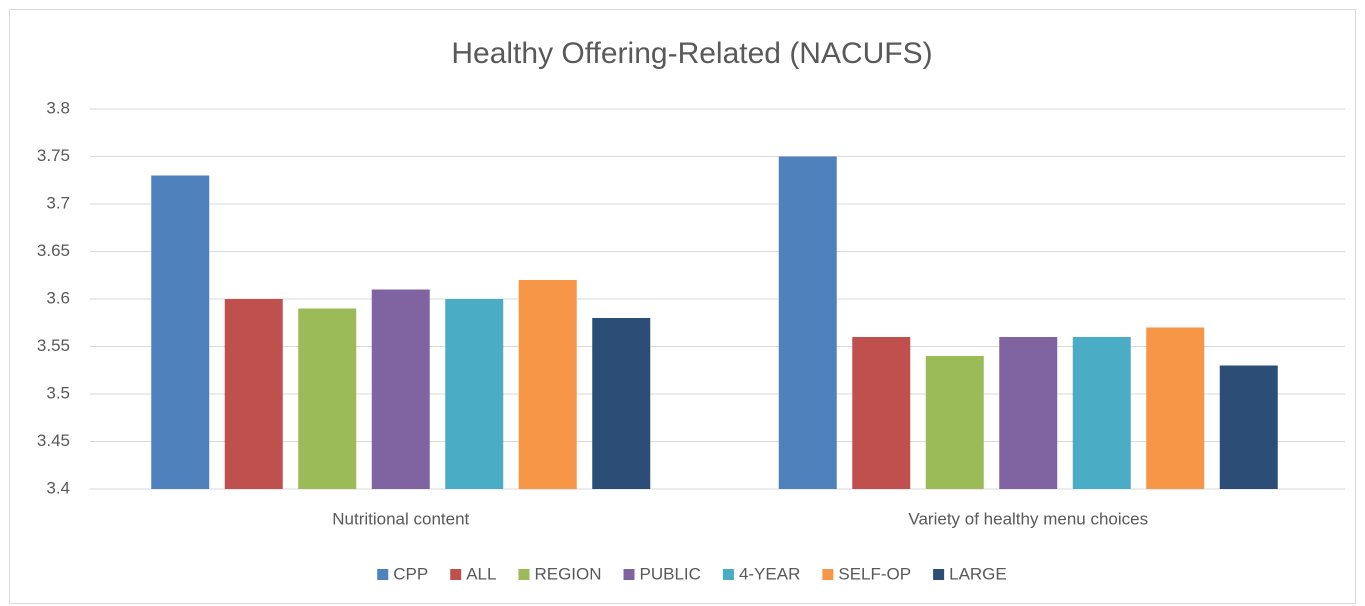 Image resolution: width=1365 pixels, height=606 pixels. What do you see at coordinates (53, 155) in the screenshot?
I see `y-tick-label: 3.75` at bounding box center [53, 155].